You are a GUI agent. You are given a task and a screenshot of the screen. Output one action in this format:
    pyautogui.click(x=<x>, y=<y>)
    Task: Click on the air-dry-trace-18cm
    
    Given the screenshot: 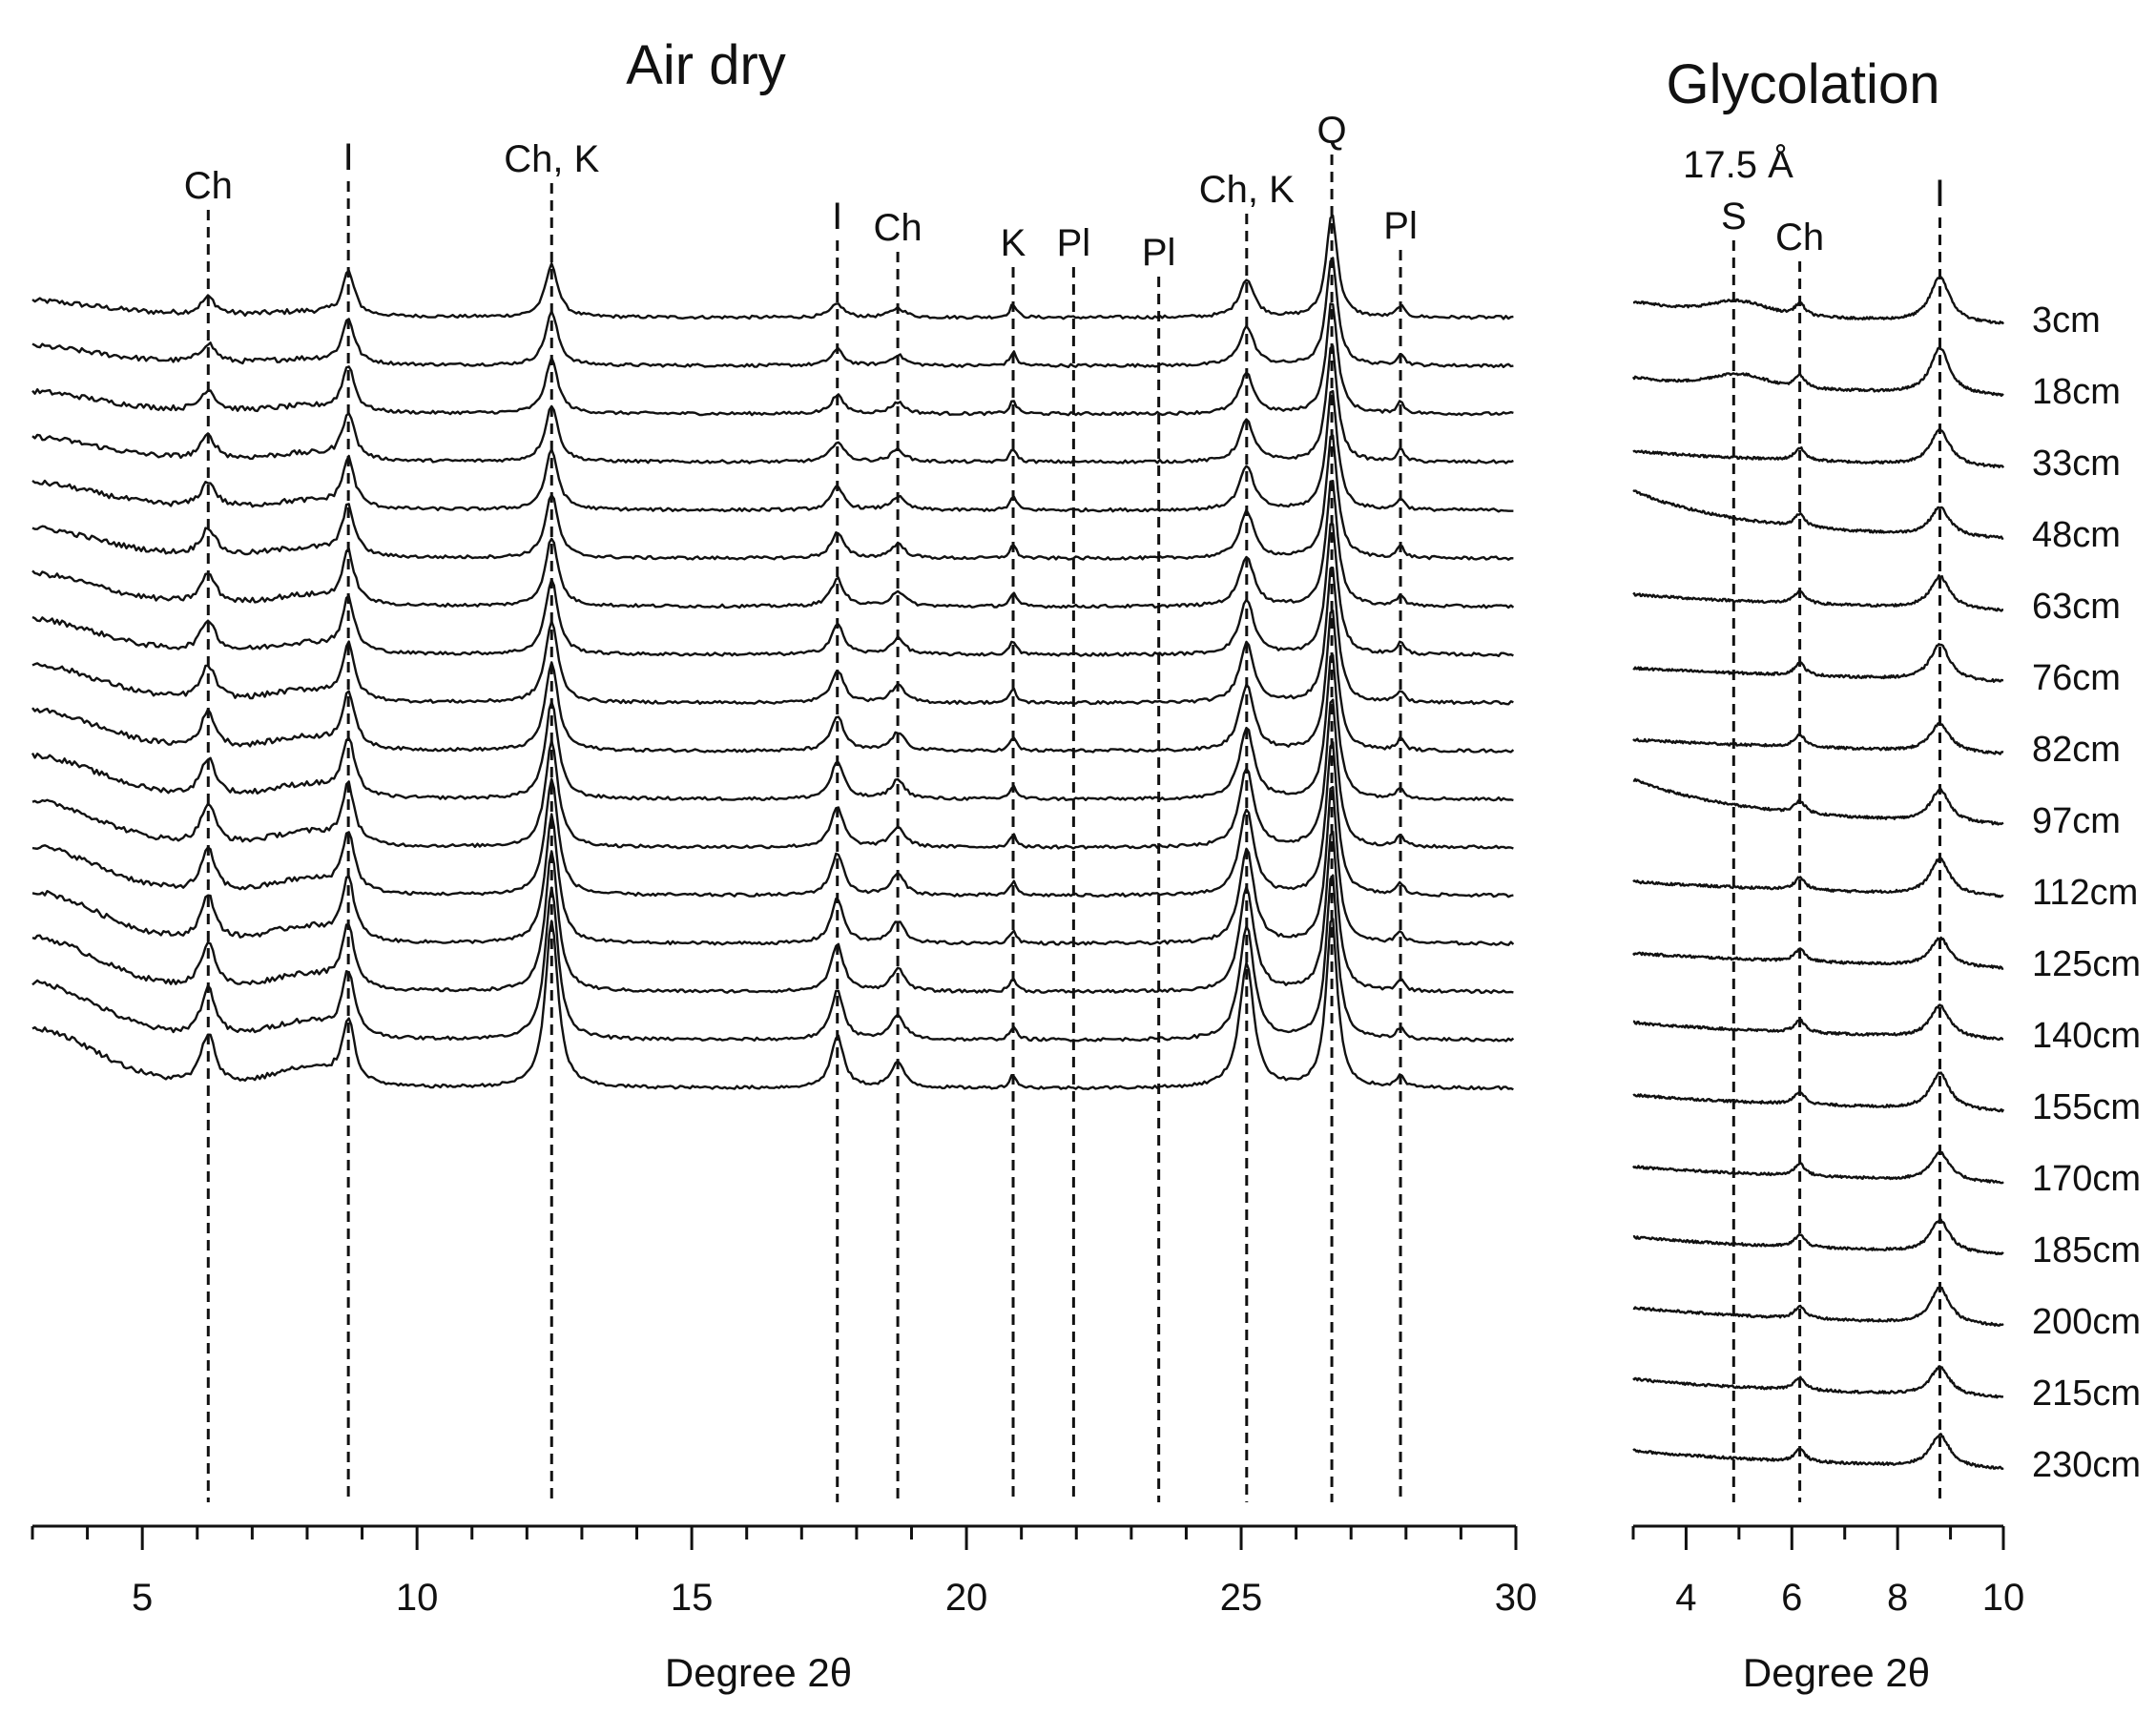 What is the action you would take?
    pyautogui.click(x=772, y=312)
    